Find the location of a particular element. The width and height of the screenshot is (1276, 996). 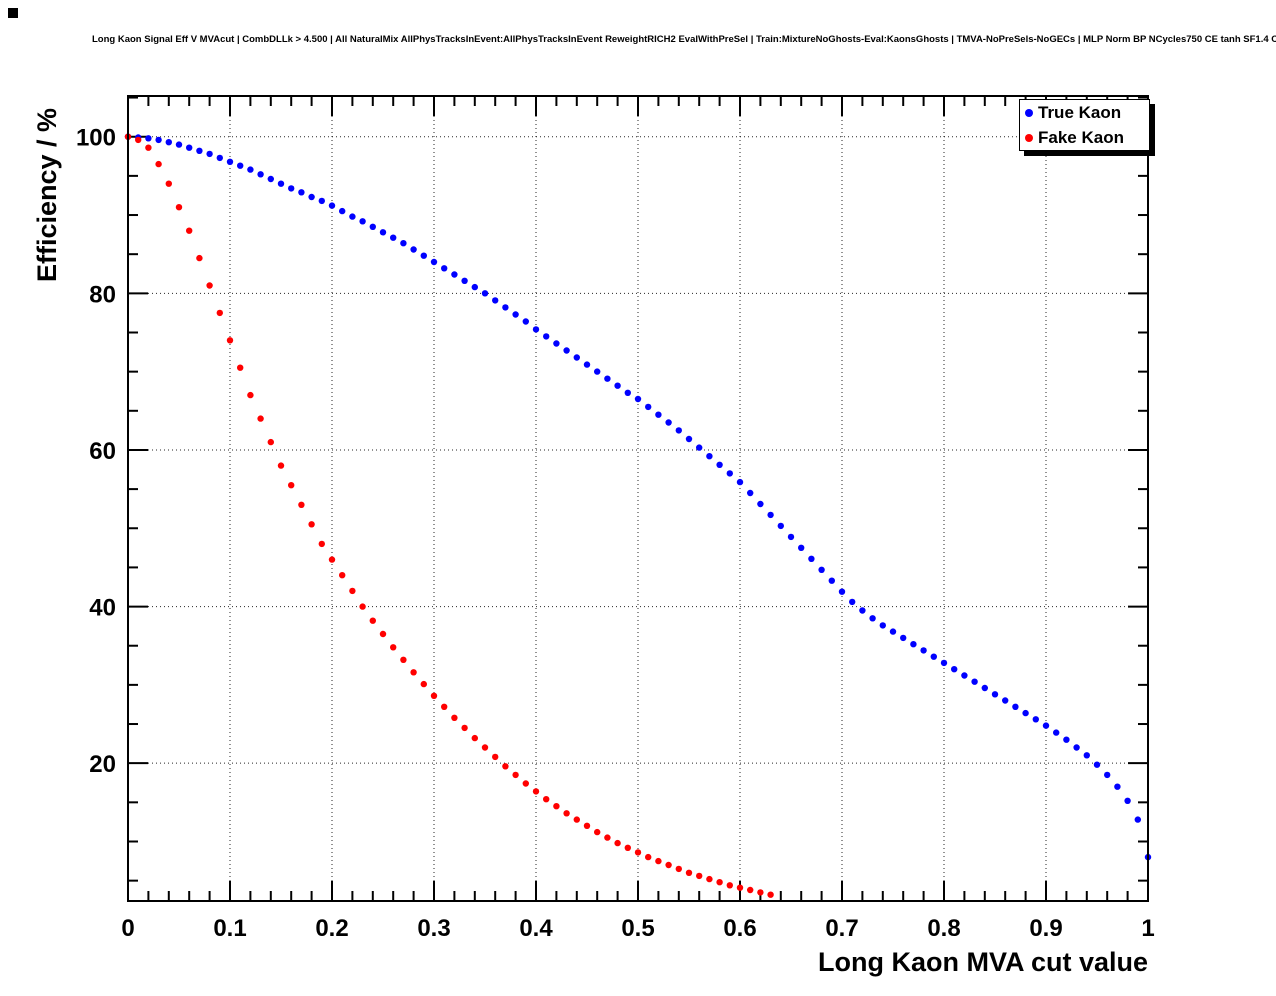

legend-entry-true-kaon: True Kaon is located at coordinates (1084, 112).